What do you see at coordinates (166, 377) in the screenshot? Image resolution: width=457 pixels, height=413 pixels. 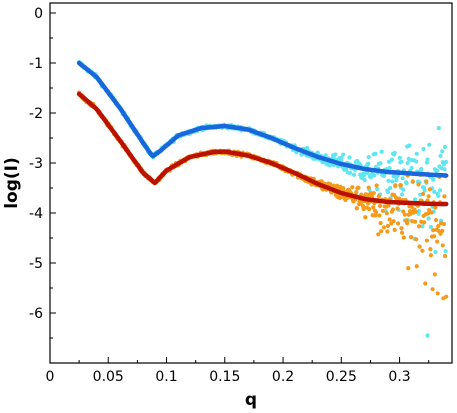 I see `x-tick-label: 0.1` at bounding box center [166, 377].